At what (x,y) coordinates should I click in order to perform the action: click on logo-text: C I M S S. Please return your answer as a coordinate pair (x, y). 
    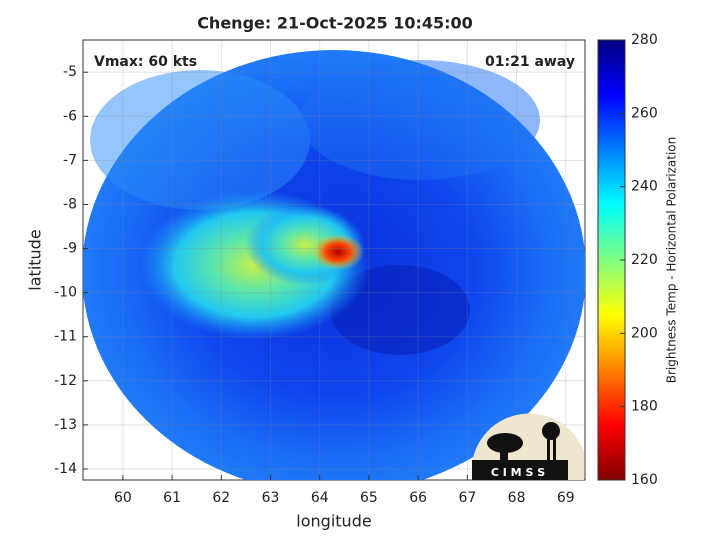
    Looking at the image, I should click on (518, 472).